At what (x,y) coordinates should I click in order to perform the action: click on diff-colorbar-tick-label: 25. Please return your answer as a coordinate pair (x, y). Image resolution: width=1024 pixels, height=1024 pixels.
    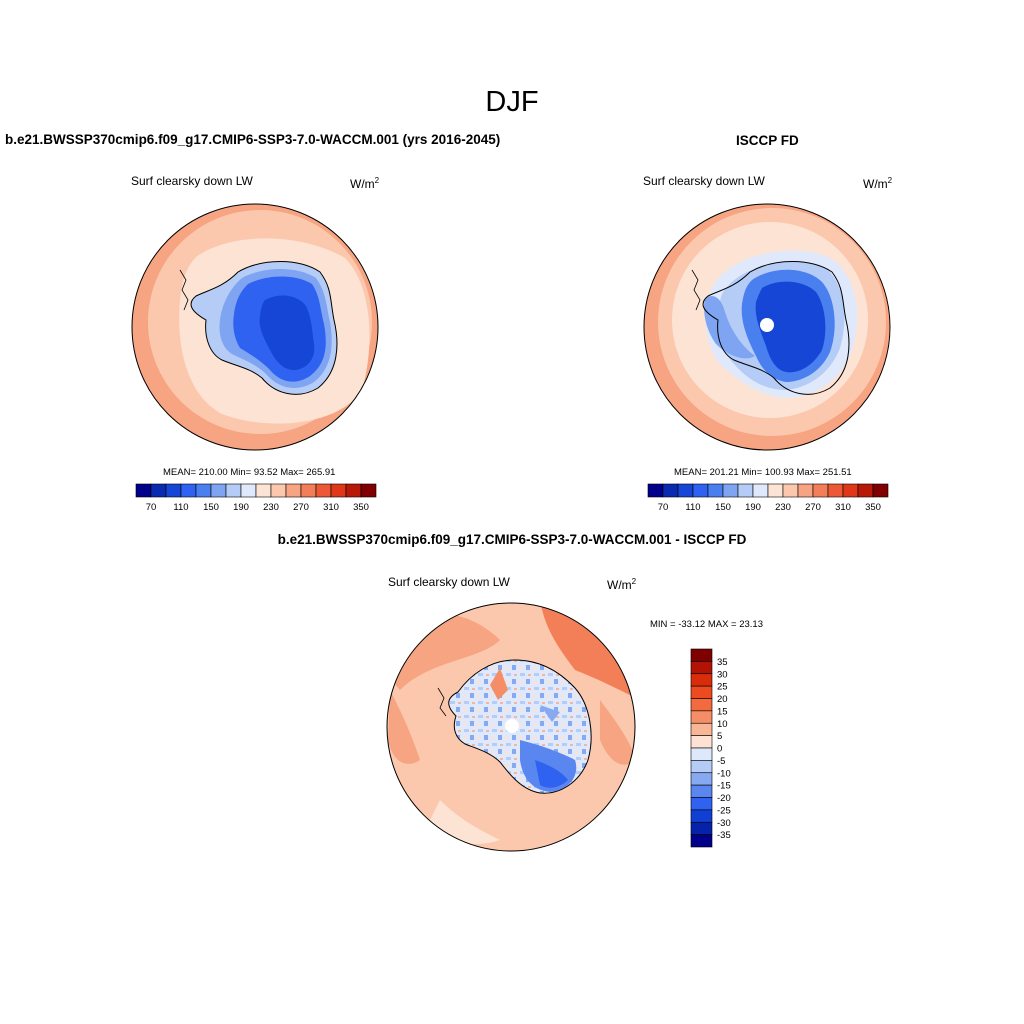
    Looking at the image, I should click on (722, 687).